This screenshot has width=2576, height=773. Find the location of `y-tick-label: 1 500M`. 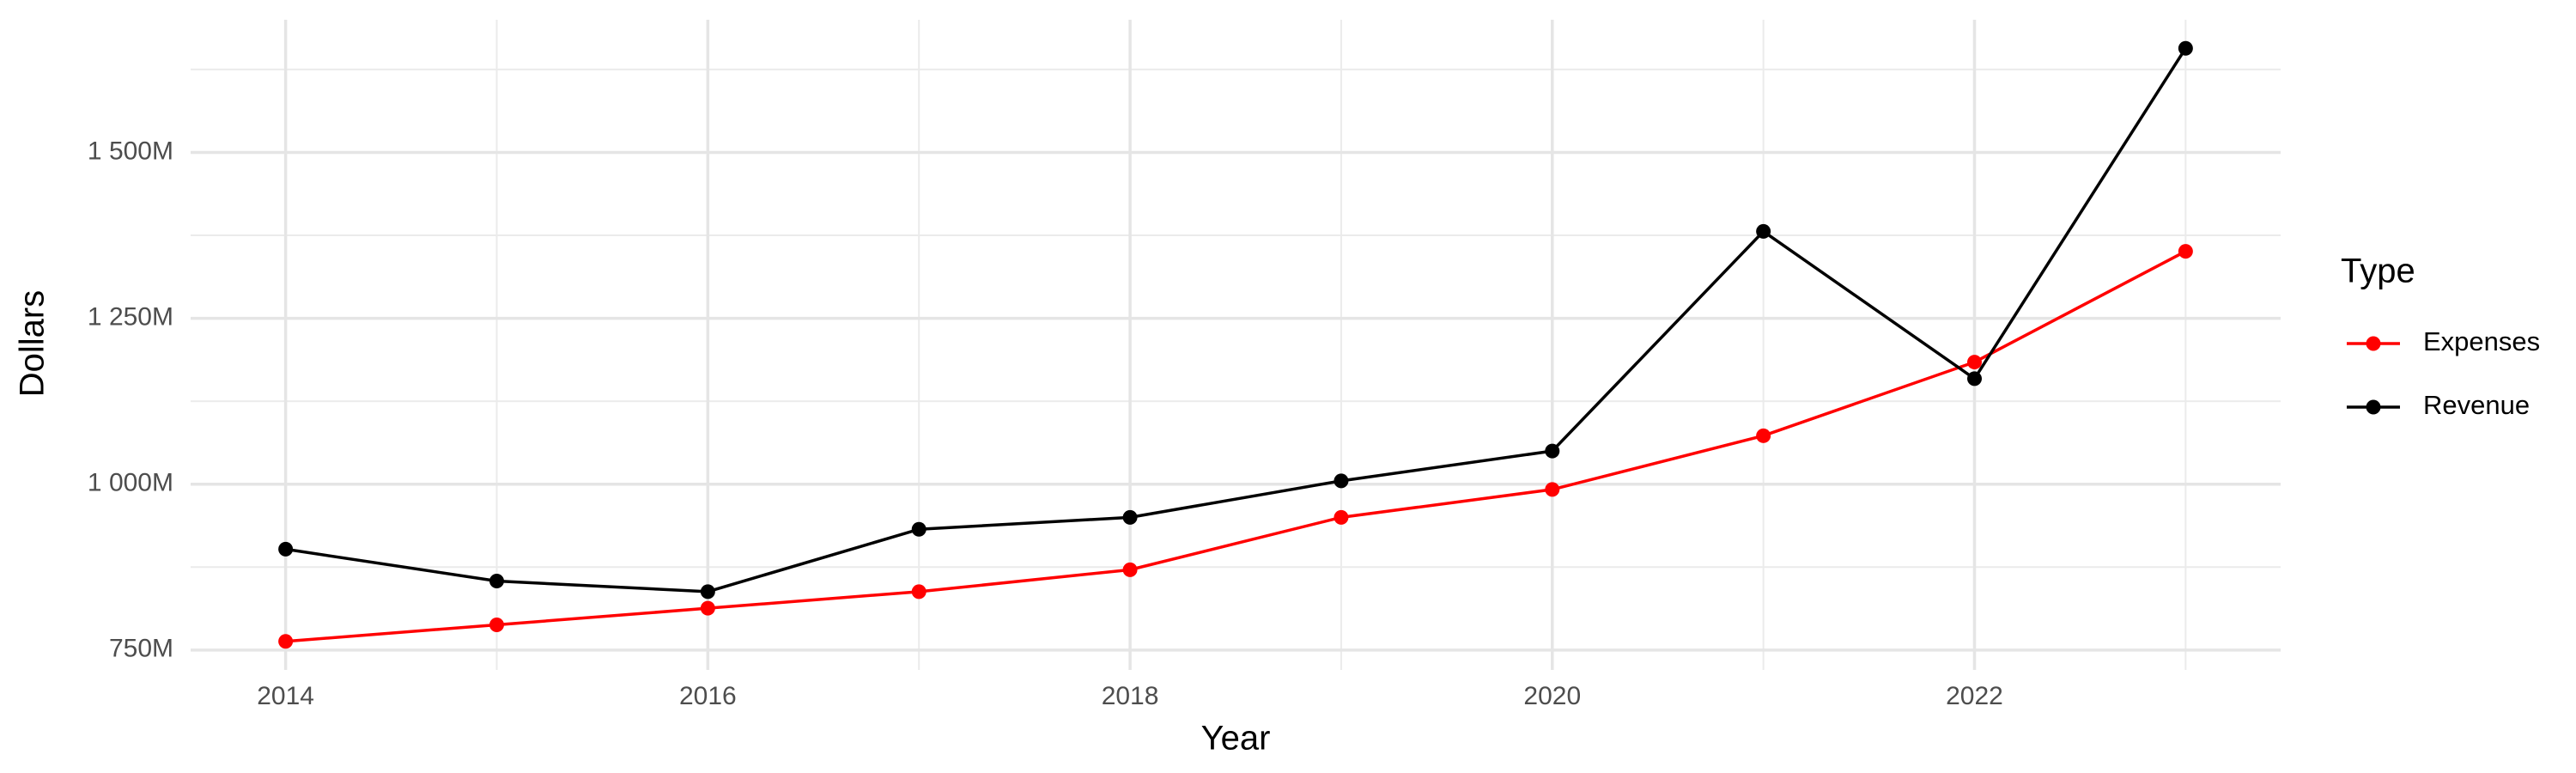

y-tick-label: 1 500M is located at coordinates (130, 151).